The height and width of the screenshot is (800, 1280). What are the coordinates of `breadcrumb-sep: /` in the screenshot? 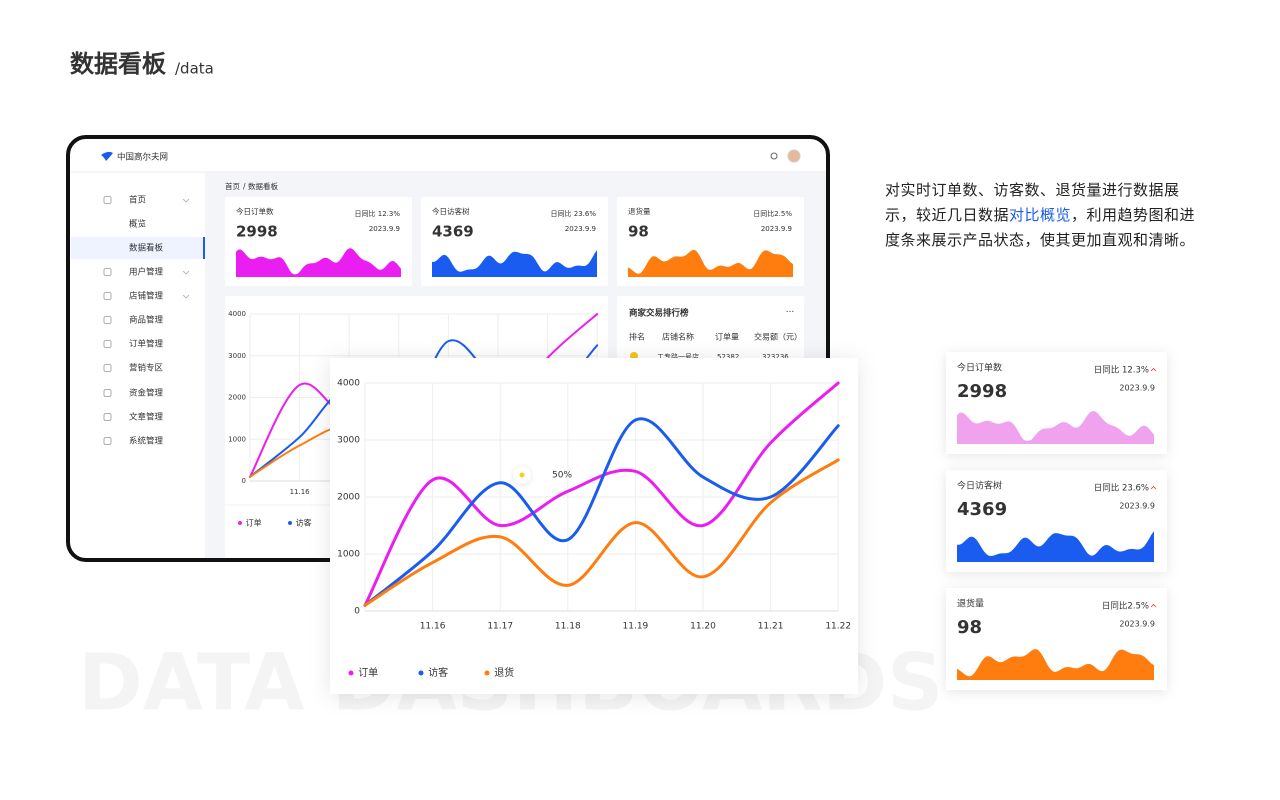 It's located at (244, 186).